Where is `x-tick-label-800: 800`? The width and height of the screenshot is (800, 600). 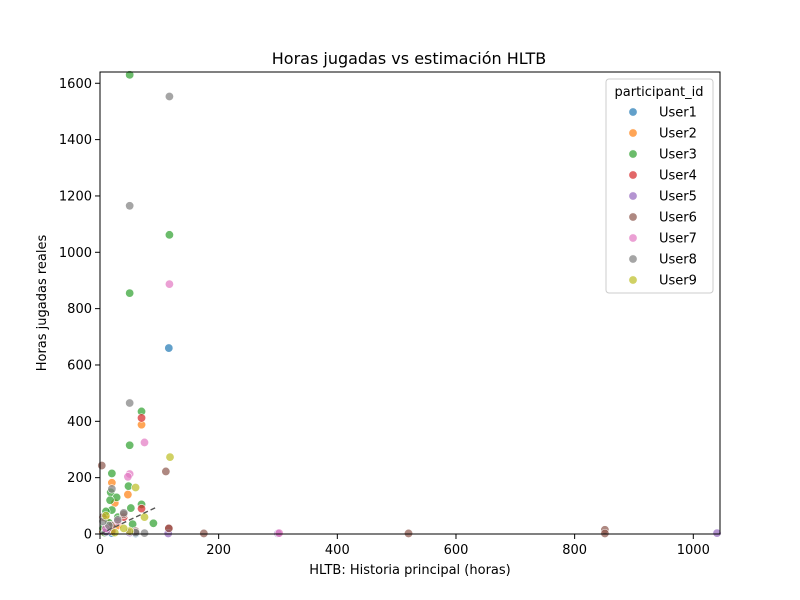 x-tick-label-800: 800 is located at coordinates (574, 550).